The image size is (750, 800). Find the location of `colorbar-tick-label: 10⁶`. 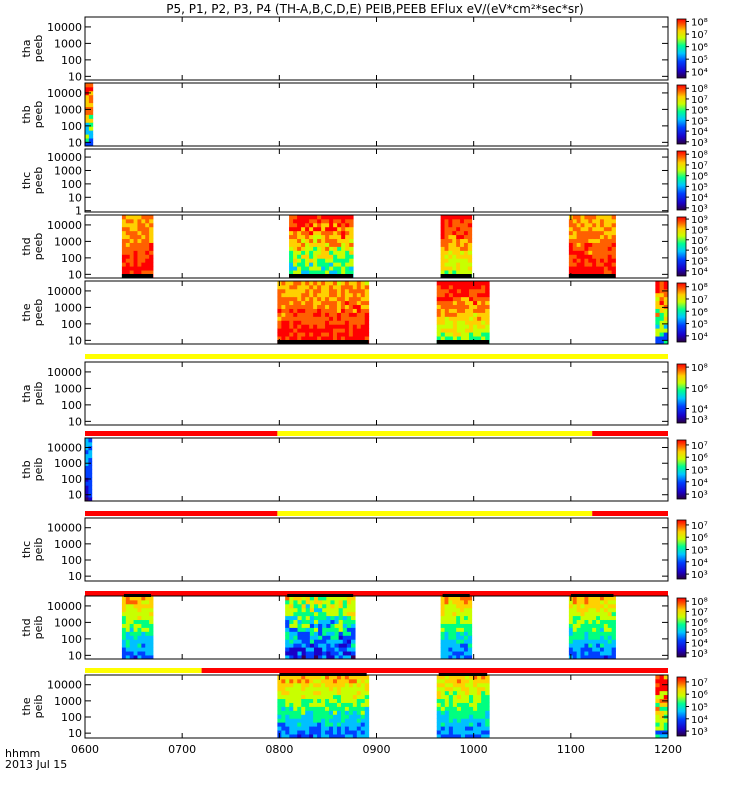

colorbar-tick-label: 10⁶ is located at coordinates (699, 695).